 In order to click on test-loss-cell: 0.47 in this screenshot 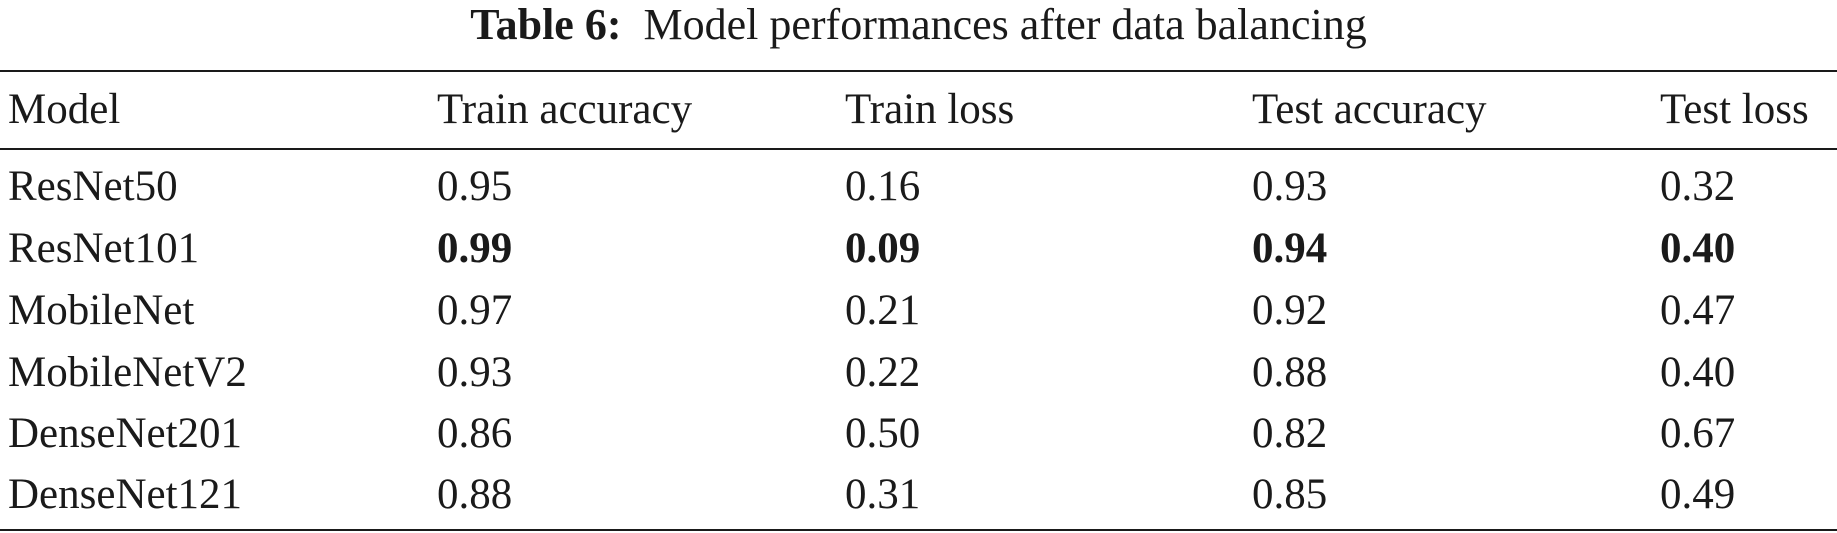, I will do `click(1698, 310)`.